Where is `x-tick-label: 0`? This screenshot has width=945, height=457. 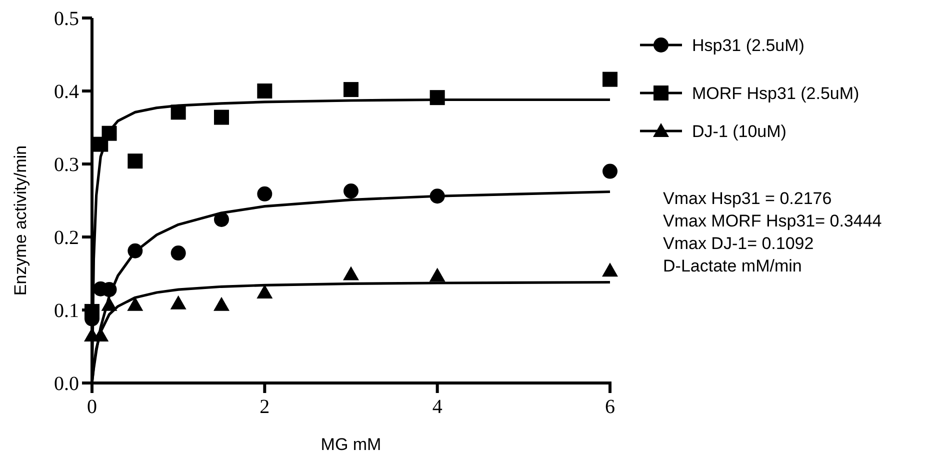
x-tick-label: 0 is located at coordinates (92, 407).